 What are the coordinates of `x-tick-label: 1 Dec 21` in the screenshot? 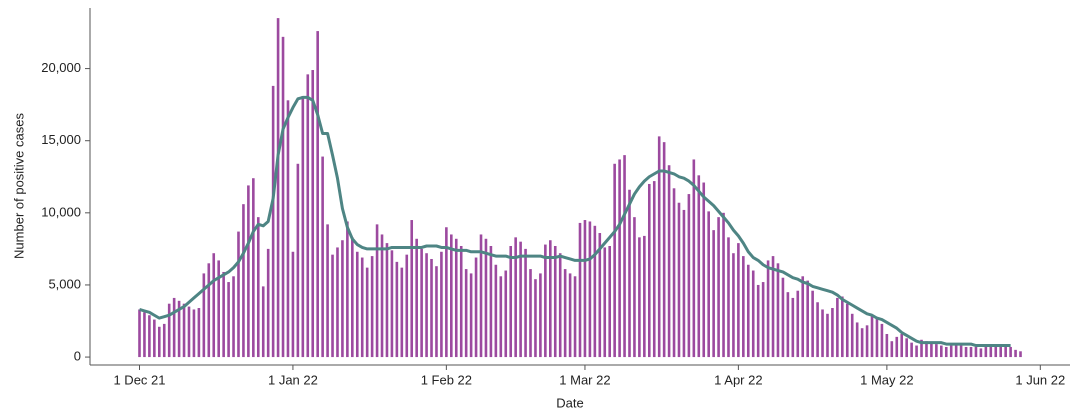 It's located at (139, 379).